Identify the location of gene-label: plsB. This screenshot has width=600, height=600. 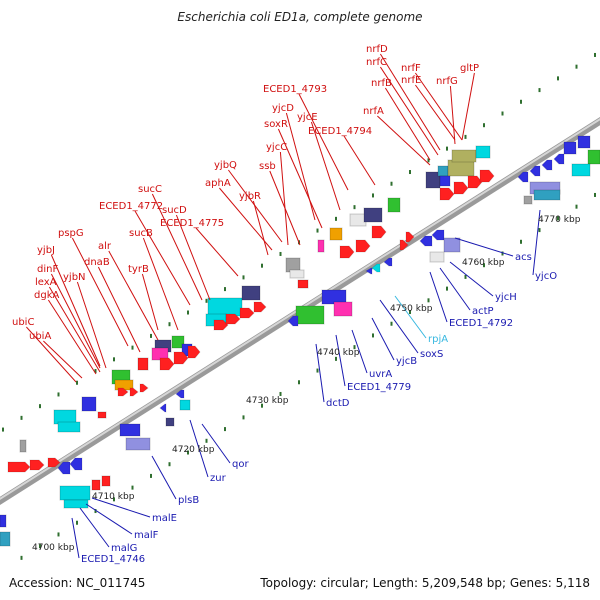
(188, 500).